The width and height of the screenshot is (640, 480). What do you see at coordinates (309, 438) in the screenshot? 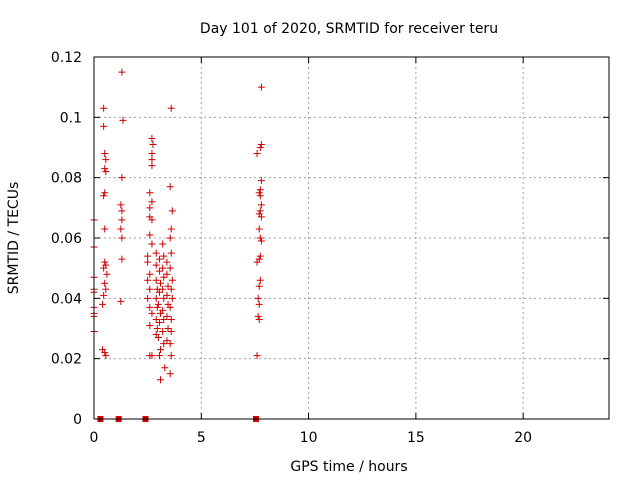
I see `x-tick-label: 10` at bounding box center [309, 438].